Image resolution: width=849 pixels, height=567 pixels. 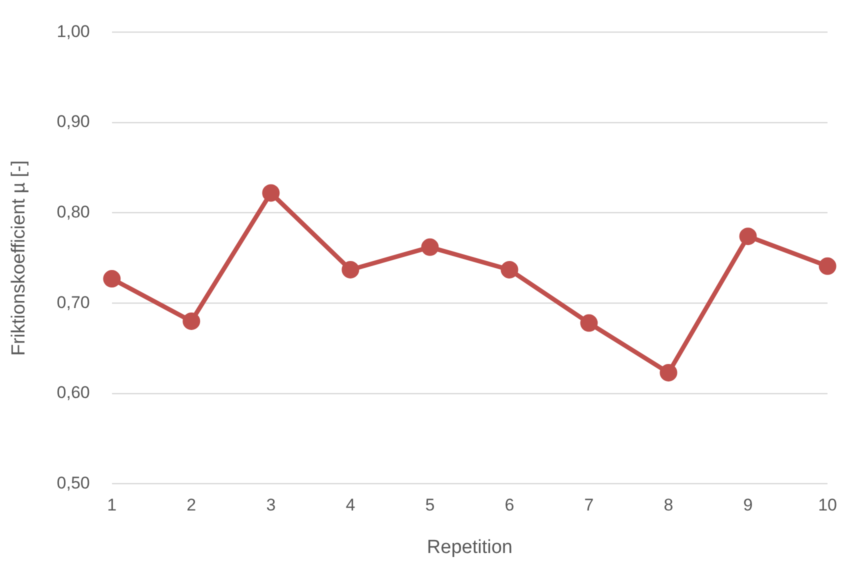 I want to click on x-axis-title: Repetition, so click(x=469, y=547).